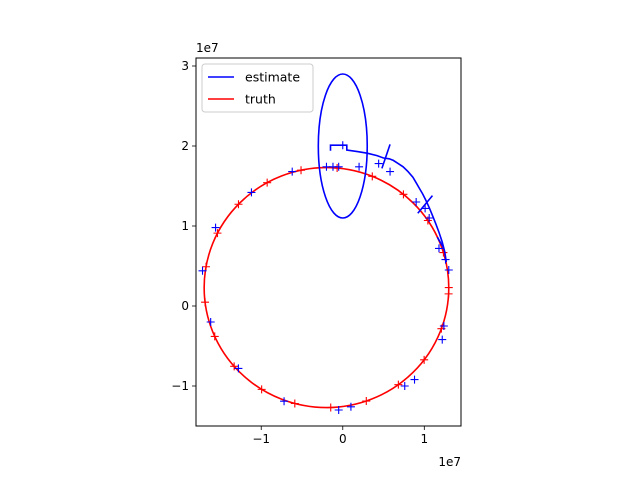 This screenshot has height=480, width=640. I want to click on y-tick-label: 0, so click(185, 306).